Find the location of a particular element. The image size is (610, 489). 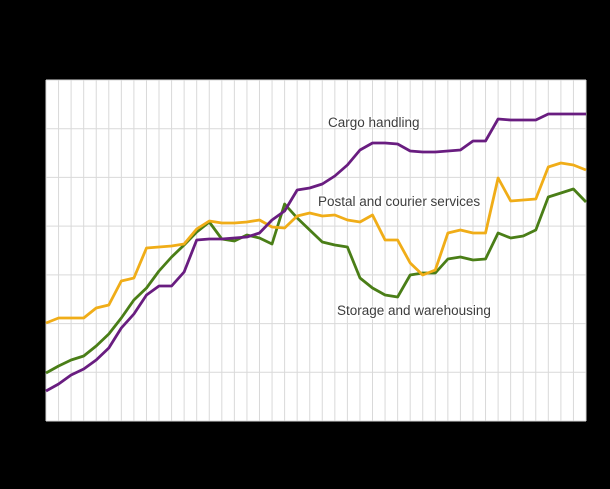

postal-courier-series-label: Postal and courier services is located at coordinates (399, 201).